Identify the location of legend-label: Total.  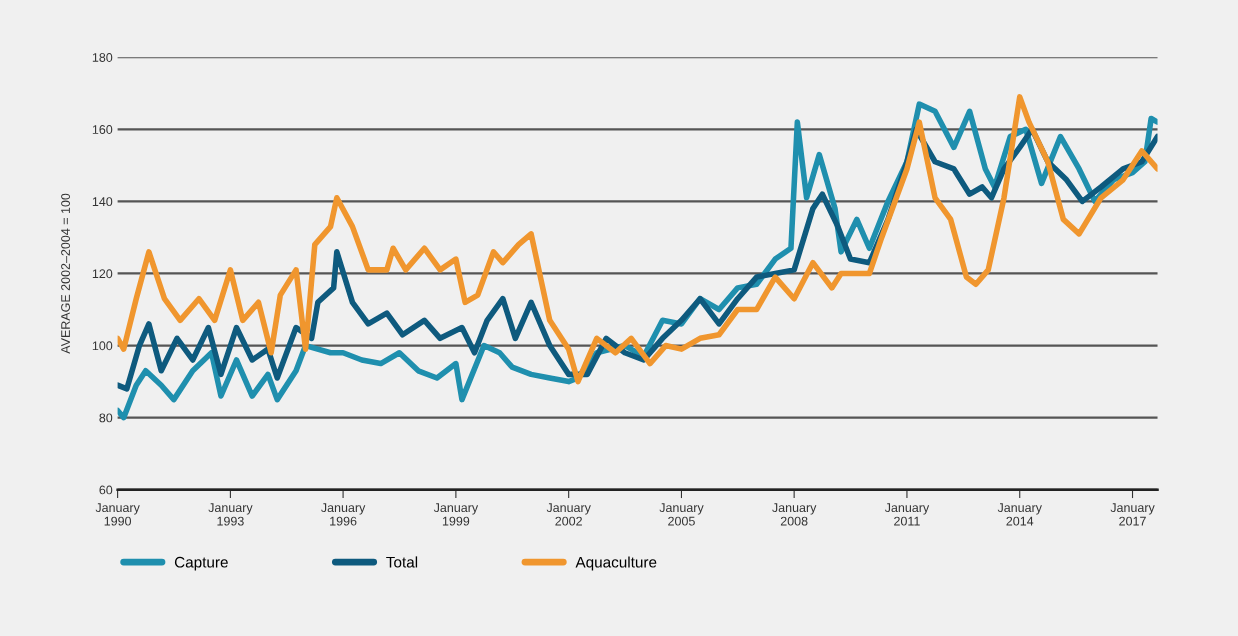
(402, 562).